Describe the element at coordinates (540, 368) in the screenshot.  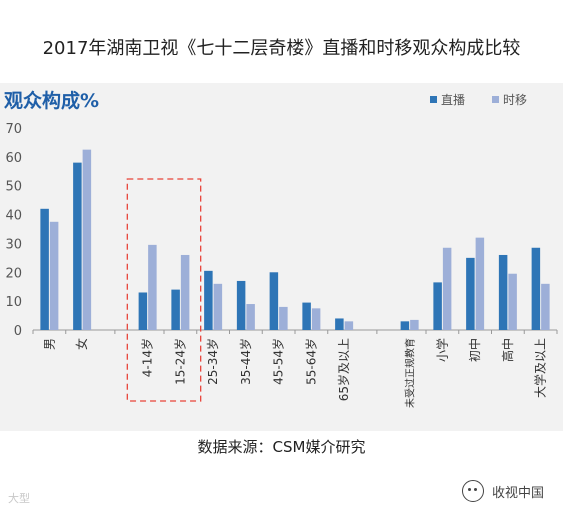
I see `x-category-label: 大学及以上` at that location.